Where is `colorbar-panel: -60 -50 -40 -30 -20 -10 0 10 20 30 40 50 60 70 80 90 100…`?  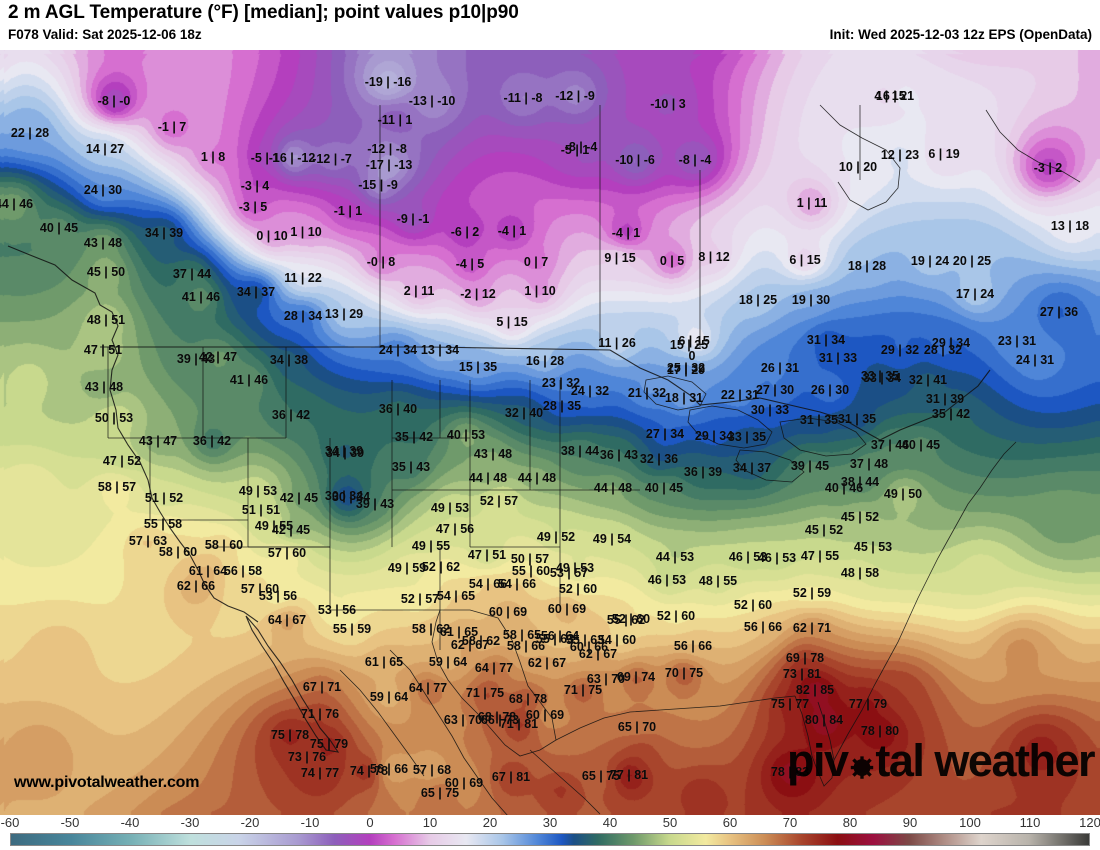
colorbar-panel: -60 -50 -40 -30 -20 -10 0 10 20 30 40 50 60 70 80 90 100… is located at coordinates (550, 832).